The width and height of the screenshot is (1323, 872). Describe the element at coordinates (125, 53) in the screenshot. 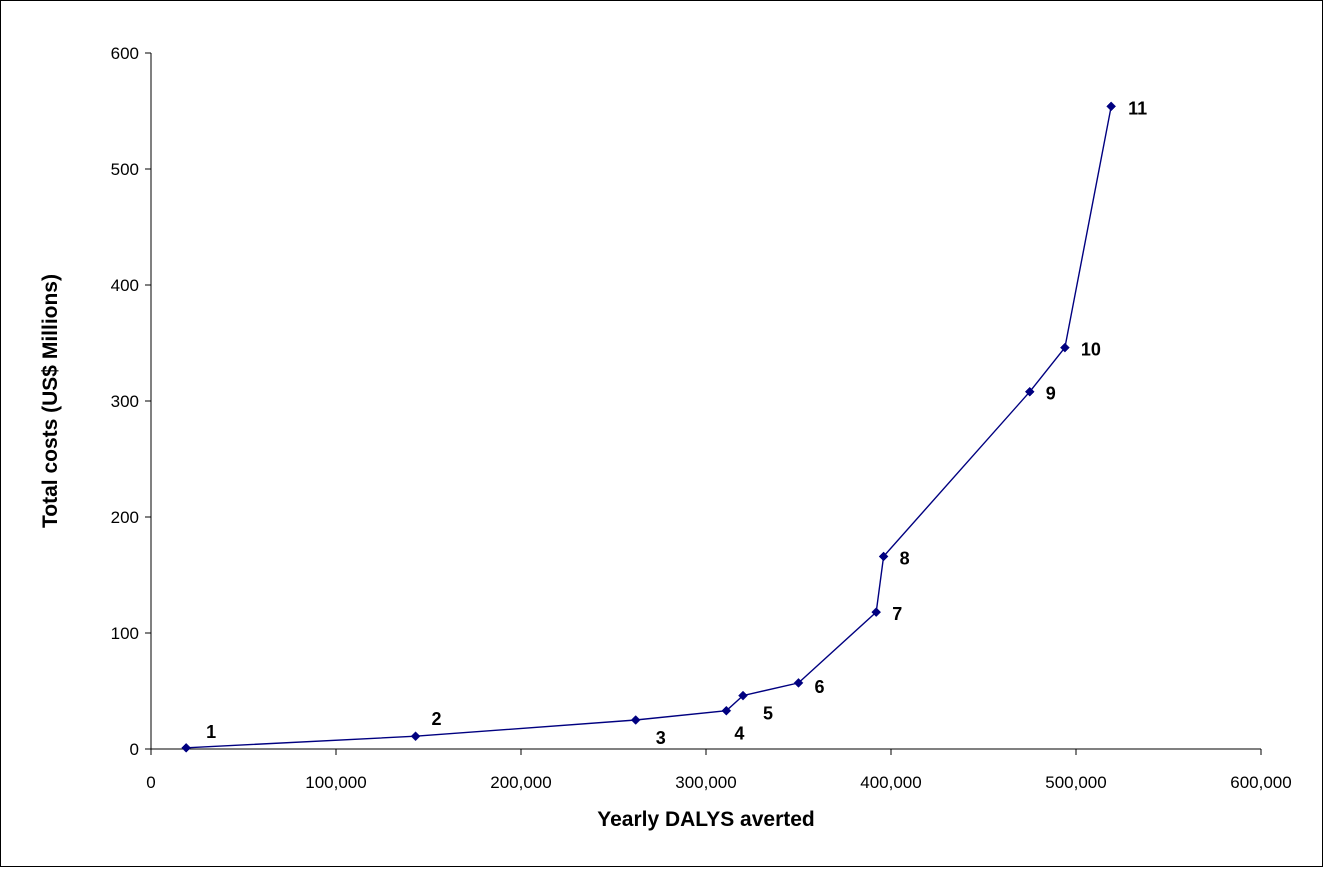

I see `y-tick-label: 600` at that location.